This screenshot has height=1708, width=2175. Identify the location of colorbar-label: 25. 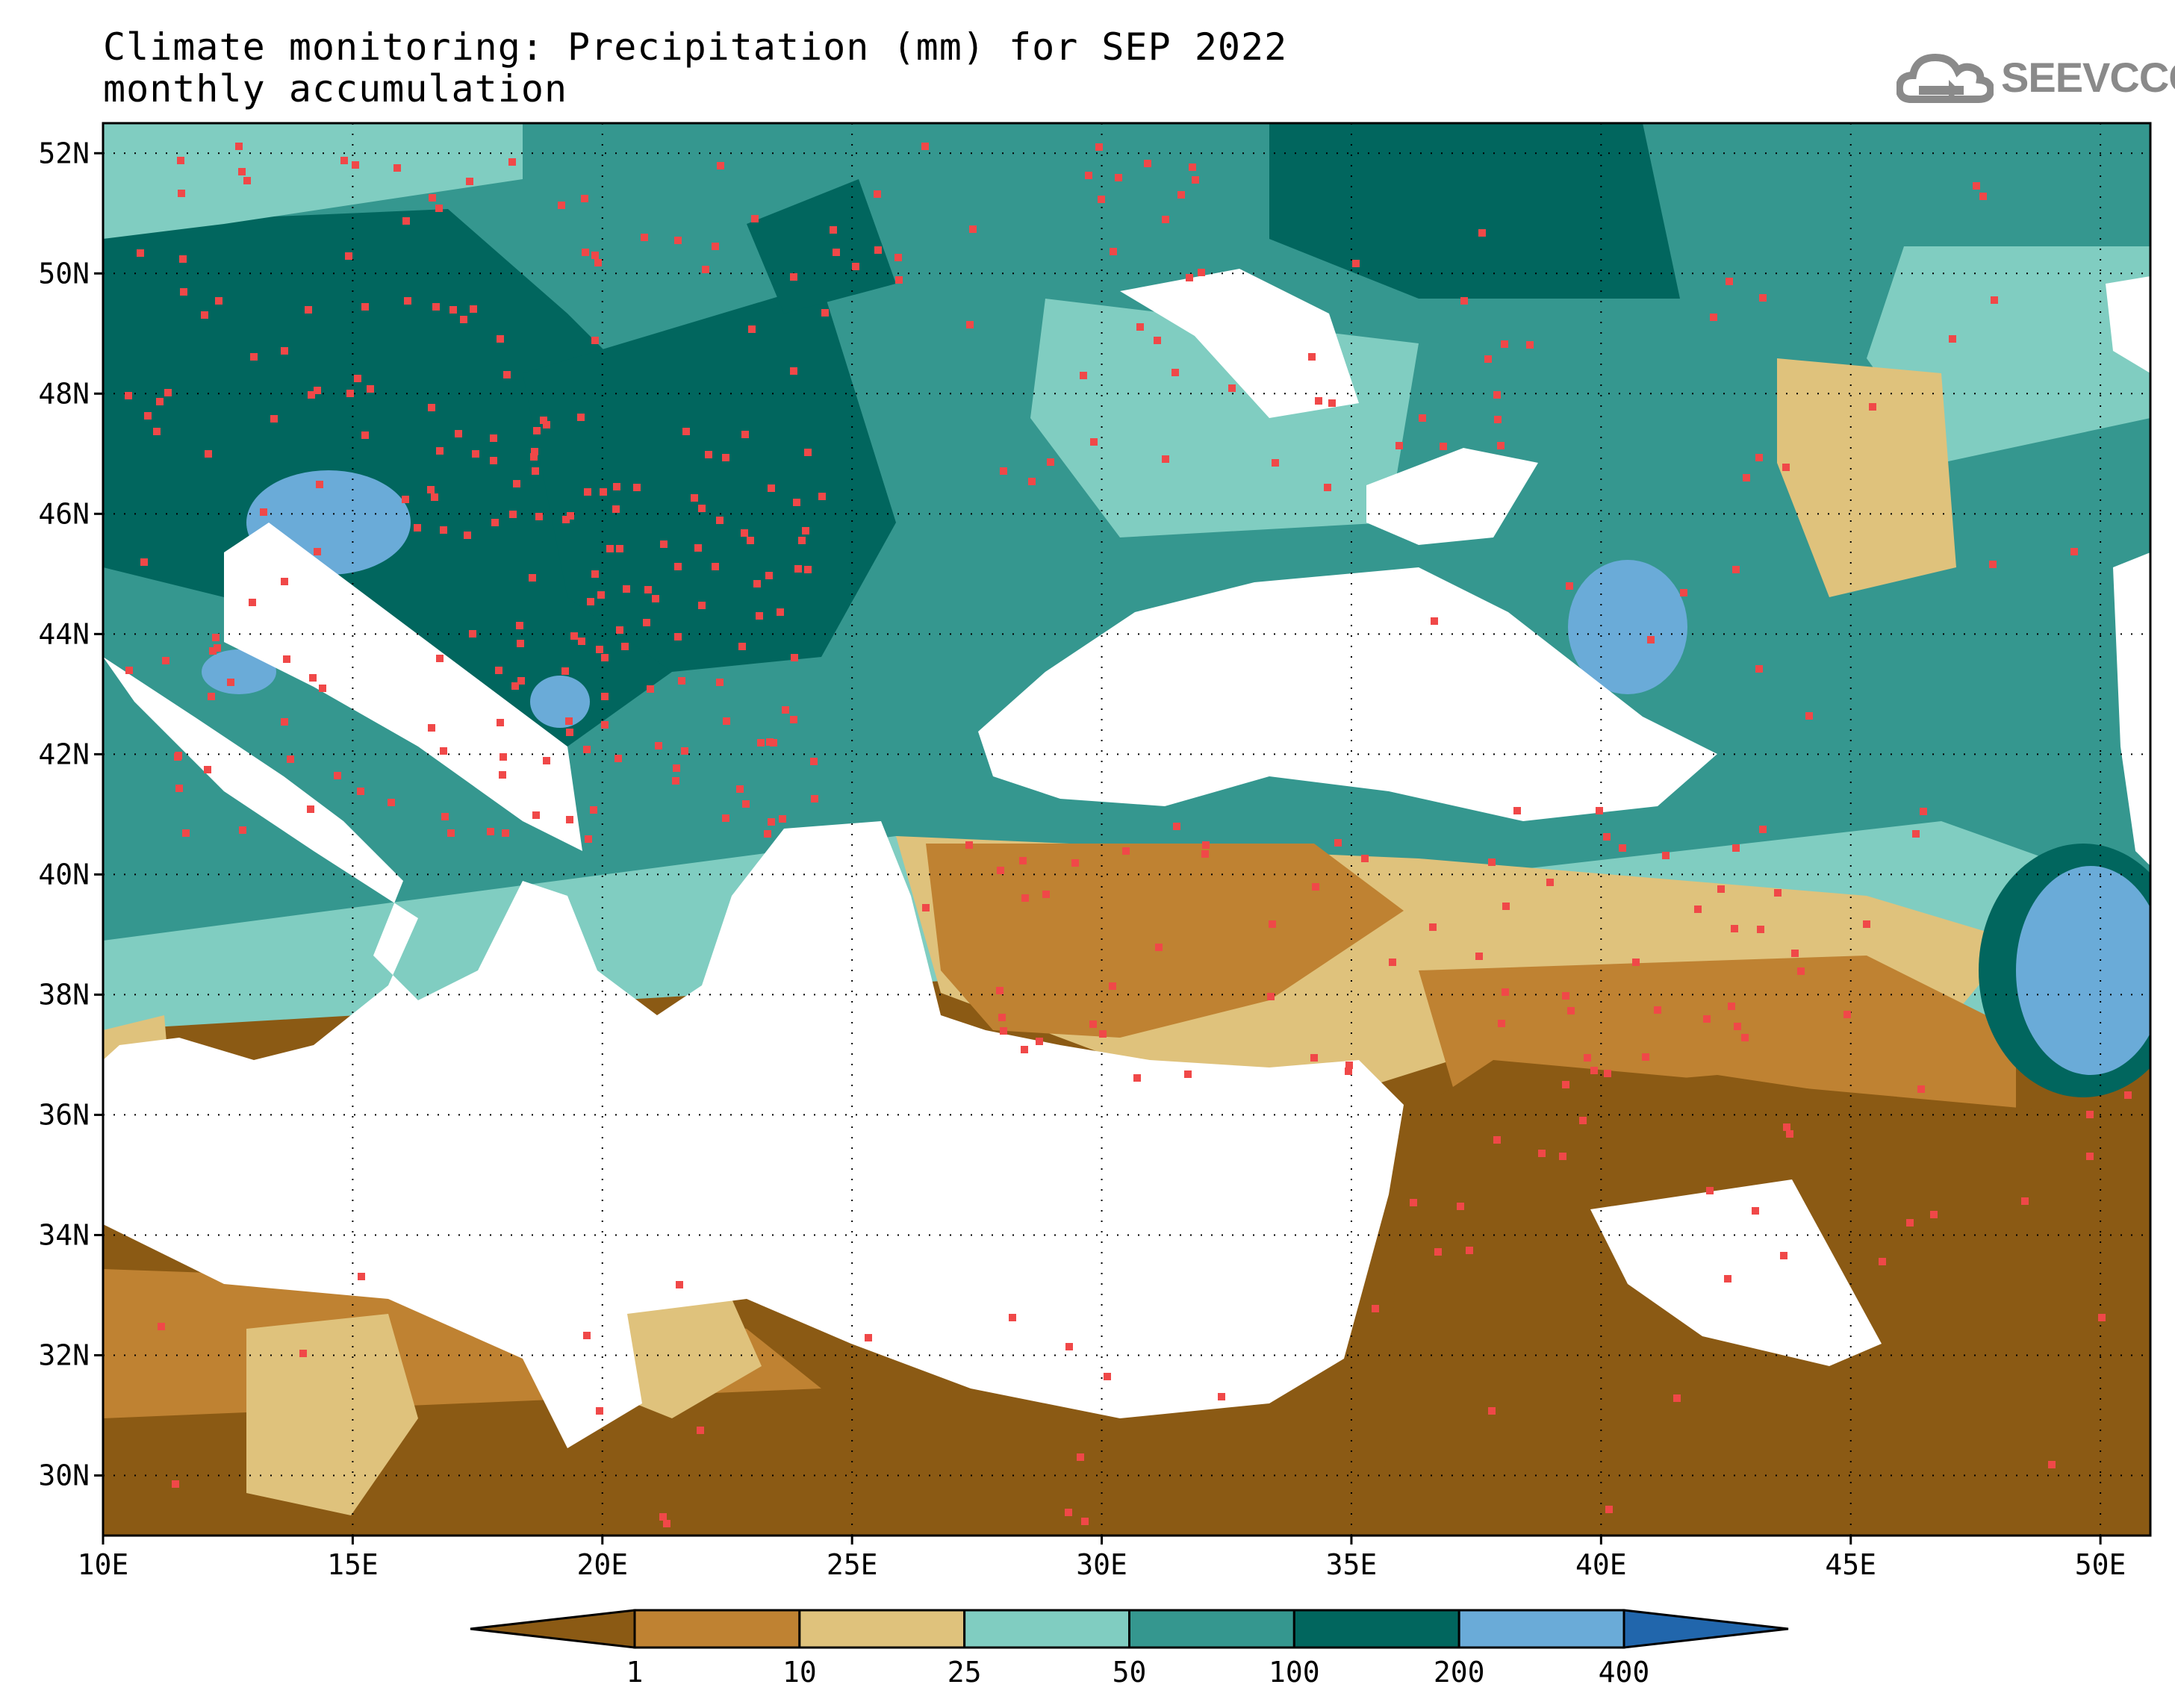
(965, 1672).